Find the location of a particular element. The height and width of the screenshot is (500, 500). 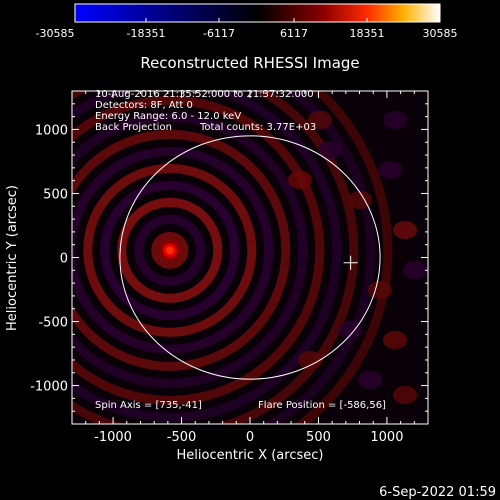

y-tick-labels: -1000 -500 0 500 1000 is located at coordinates (49, 258).